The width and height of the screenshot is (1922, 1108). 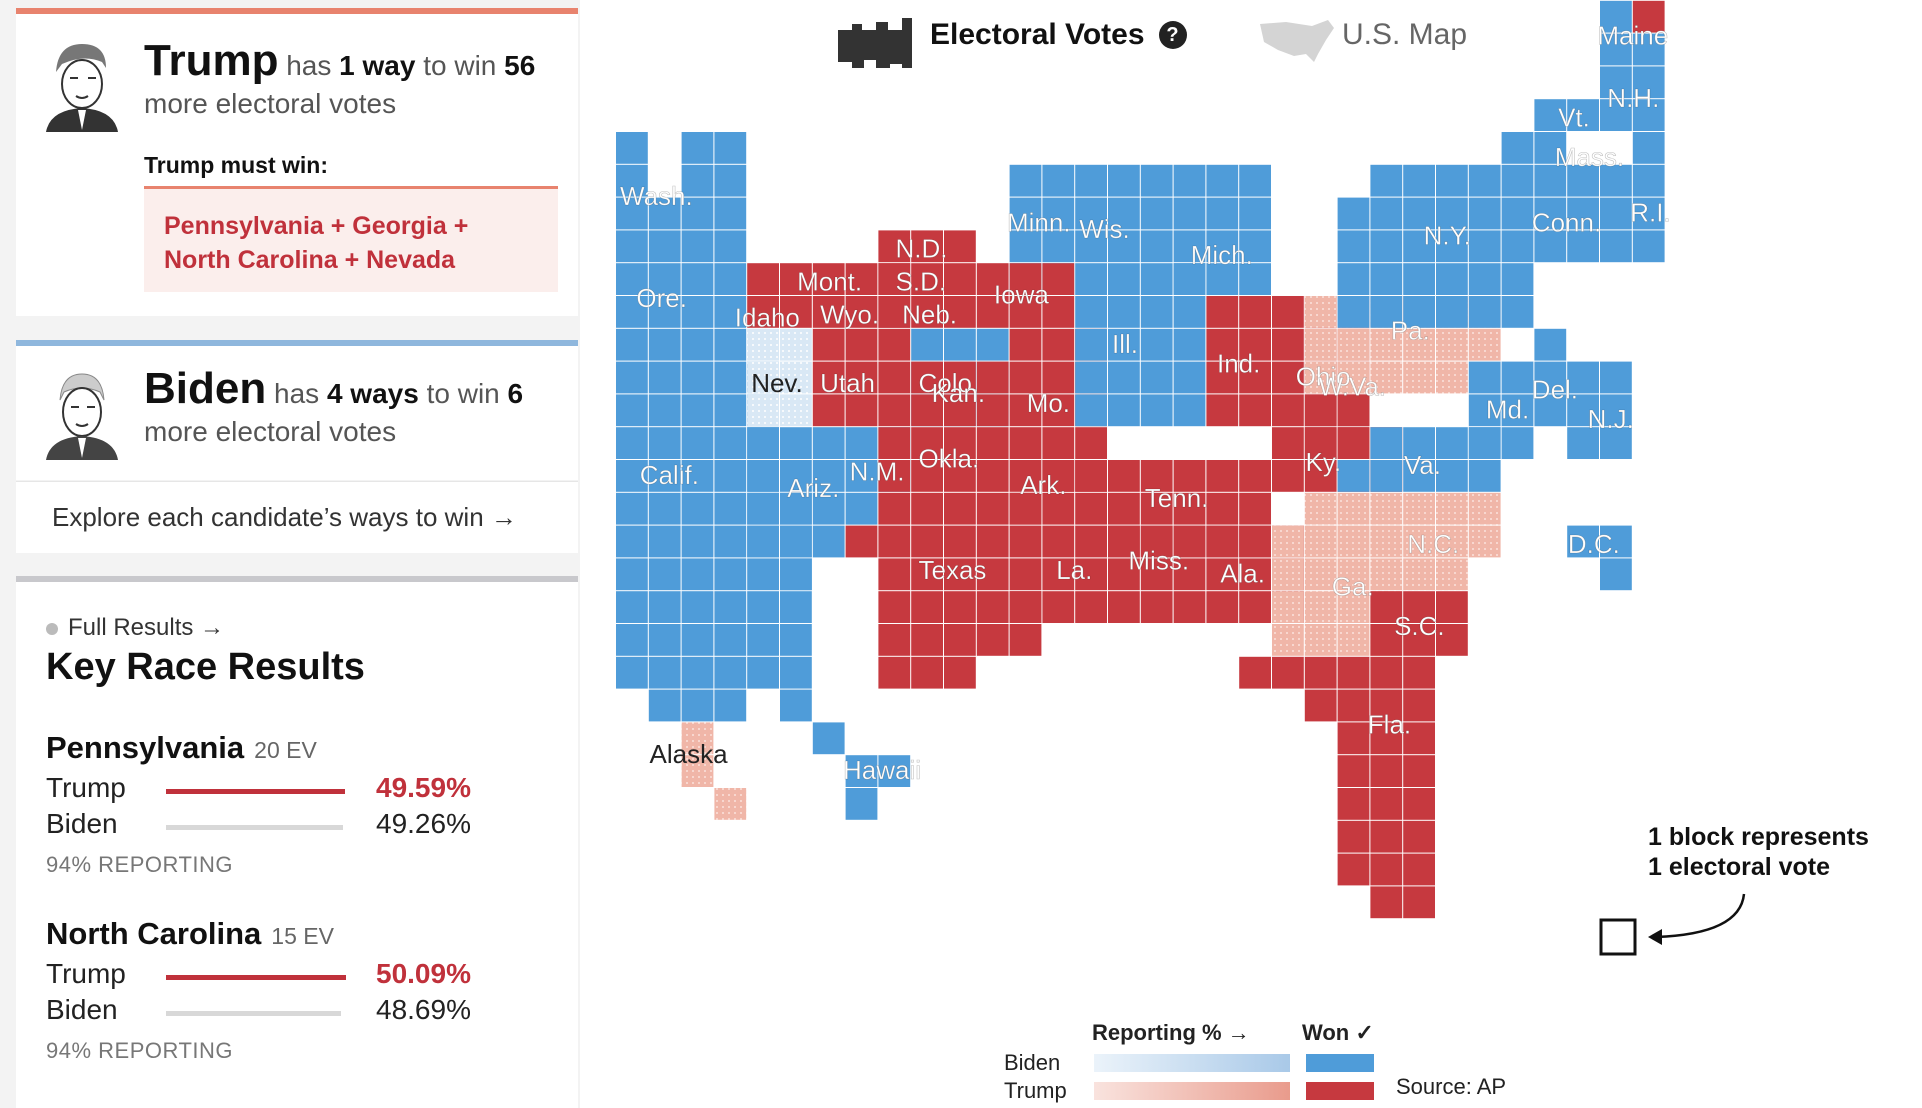 I want to click on electoral-votes-toggle: Electoral Votes?, so click(x=1012, y=43).